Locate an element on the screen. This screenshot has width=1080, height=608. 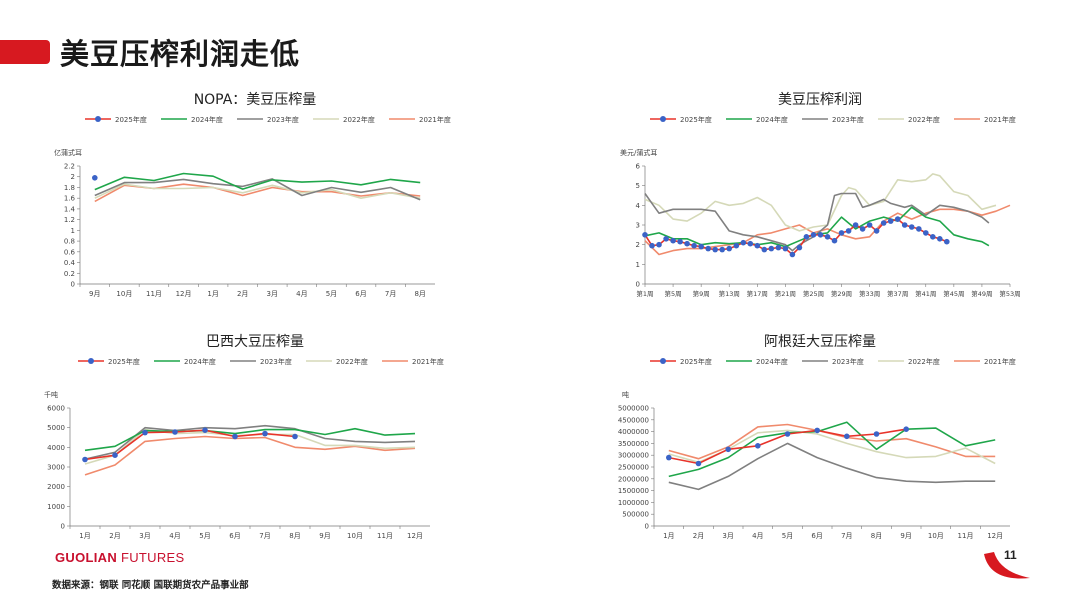
chart-title-argentina: 阿根廷大豆压榨量 is located at coordinates (820, 342).